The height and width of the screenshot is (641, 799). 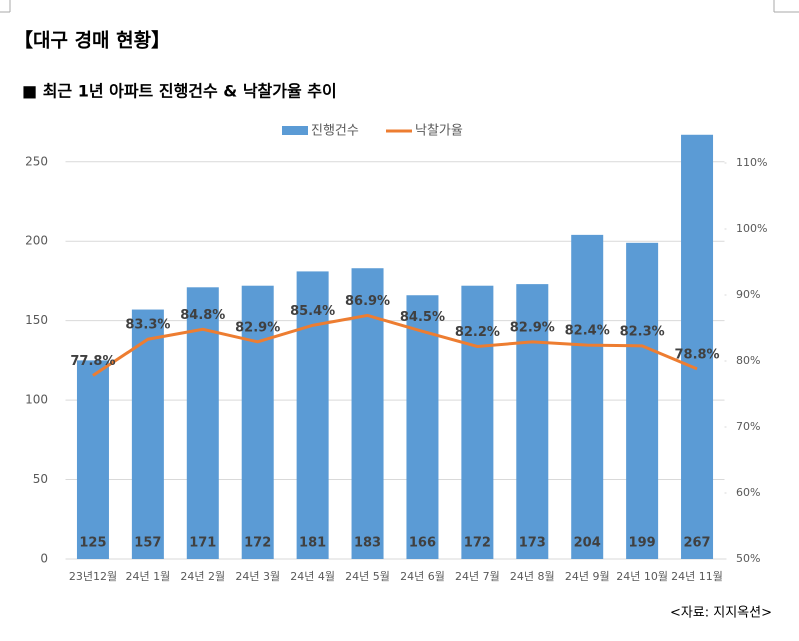 I want to click on y2-tick-label: 110%, so click(x=751, y=162).